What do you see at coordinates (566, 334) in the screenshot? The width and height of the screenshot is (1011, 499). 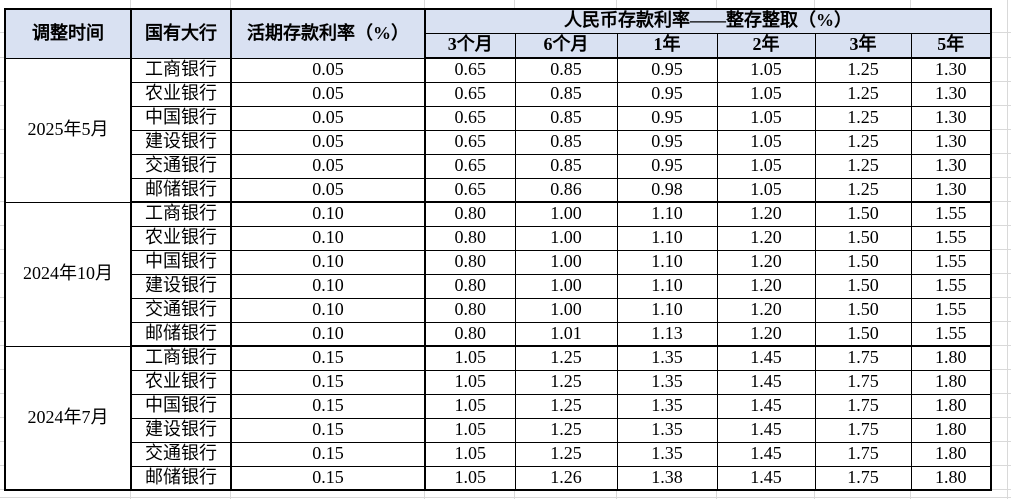 I see `term-rate-cell: 1.01` at bounding box center [566, 334].